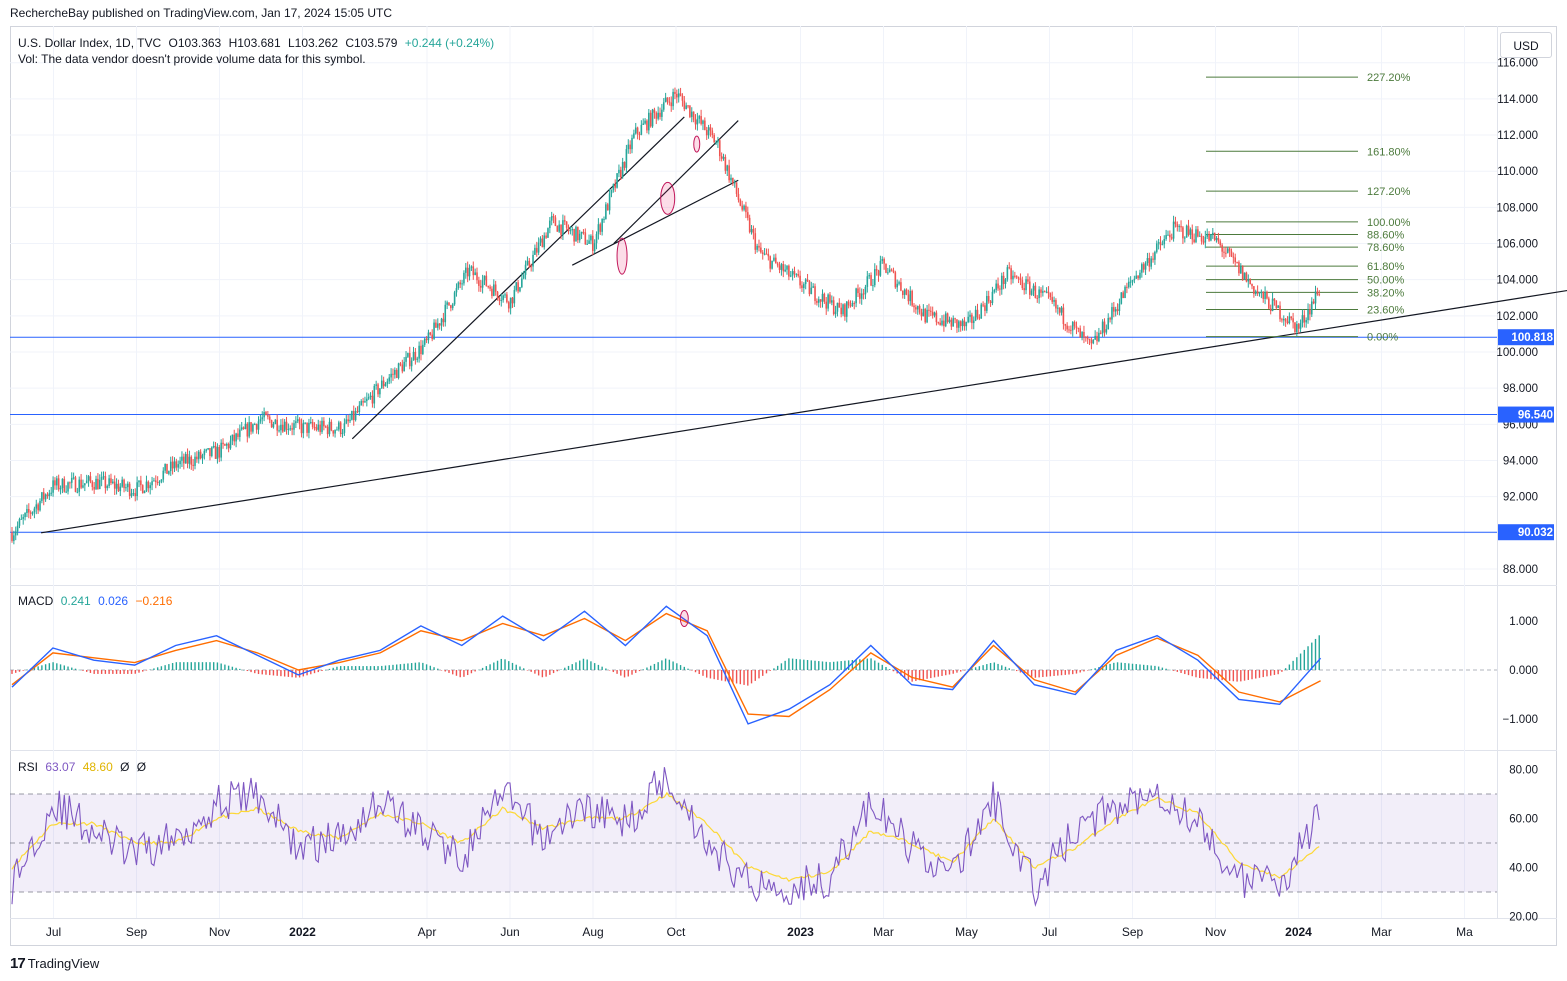 The height and width of the screenshot is (981, 1567). What do you see at coordinates (1526, 45) in the screenshot?
I see `currency-button: USD` at bounding box center [1526, 45].